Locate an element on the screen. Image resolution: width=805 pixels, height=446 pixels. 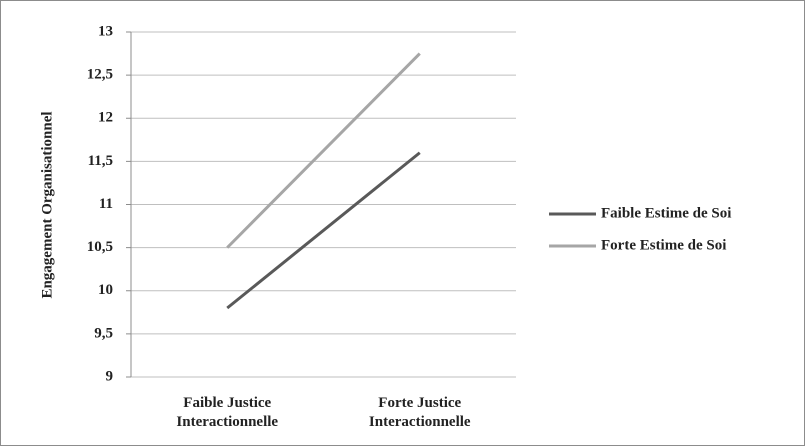
y-tick-label: 10 is located at coordinates (105, 290).